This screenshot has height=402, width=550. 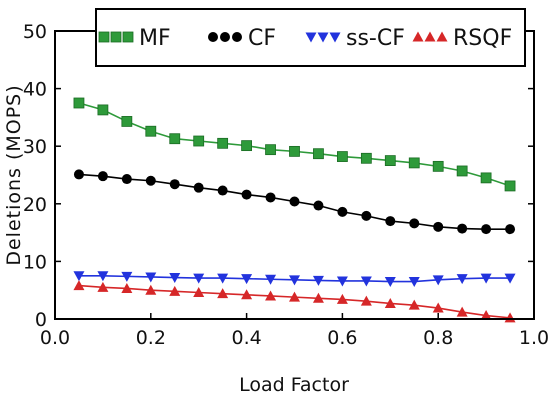 What do you see at coordinates (155, 38) in the screenshot?
I see `legend-label-mf: MF` at bounding box center [155, 38].